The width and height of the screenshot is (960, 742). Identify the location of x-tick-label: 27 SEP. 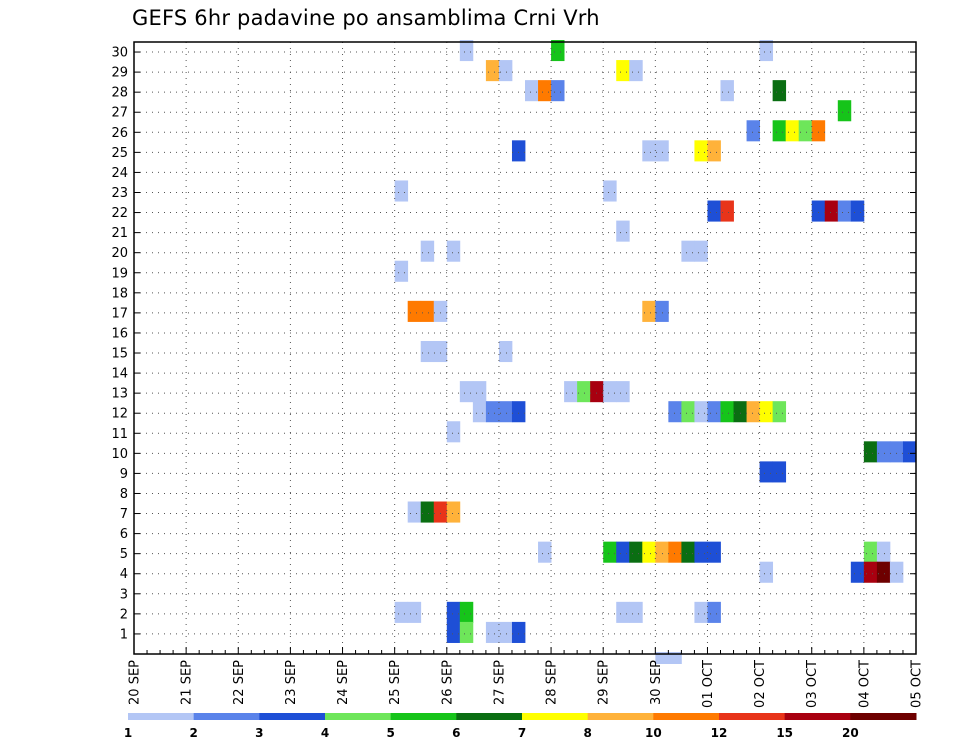
(499, 682).